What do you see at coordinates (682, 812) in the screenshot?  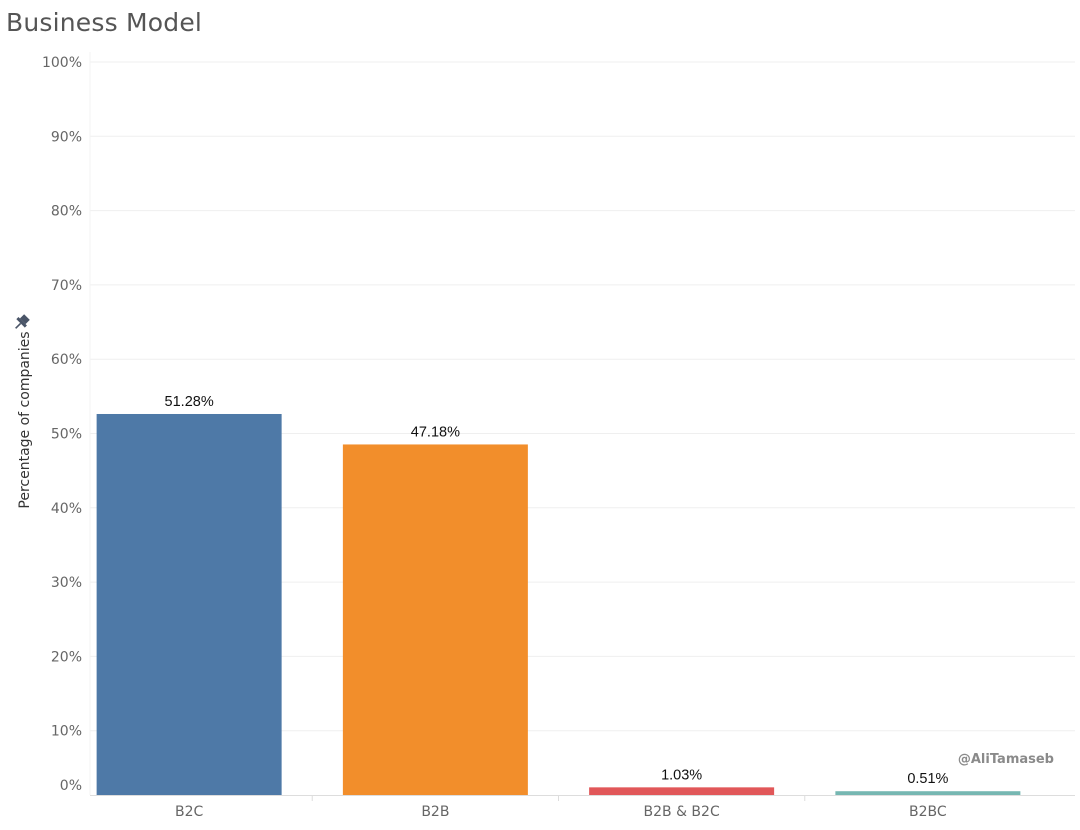 I see `x-tick-label: B2B & B2C` at bounding box center [682, 812].